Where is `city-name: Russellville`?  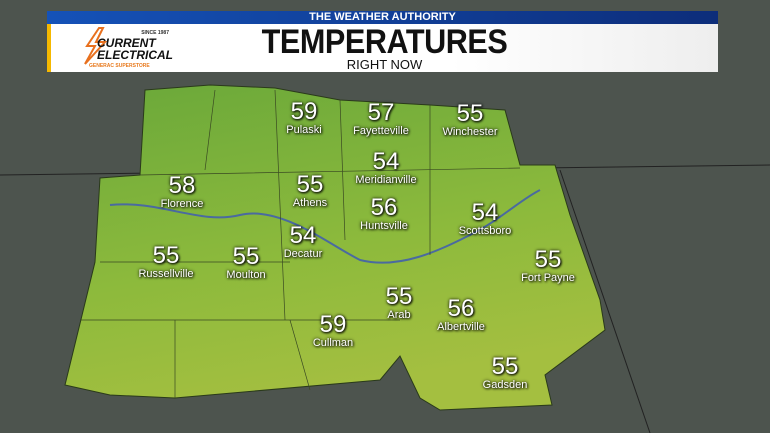 city-name: Russellville is located at coordinates (166, 274).